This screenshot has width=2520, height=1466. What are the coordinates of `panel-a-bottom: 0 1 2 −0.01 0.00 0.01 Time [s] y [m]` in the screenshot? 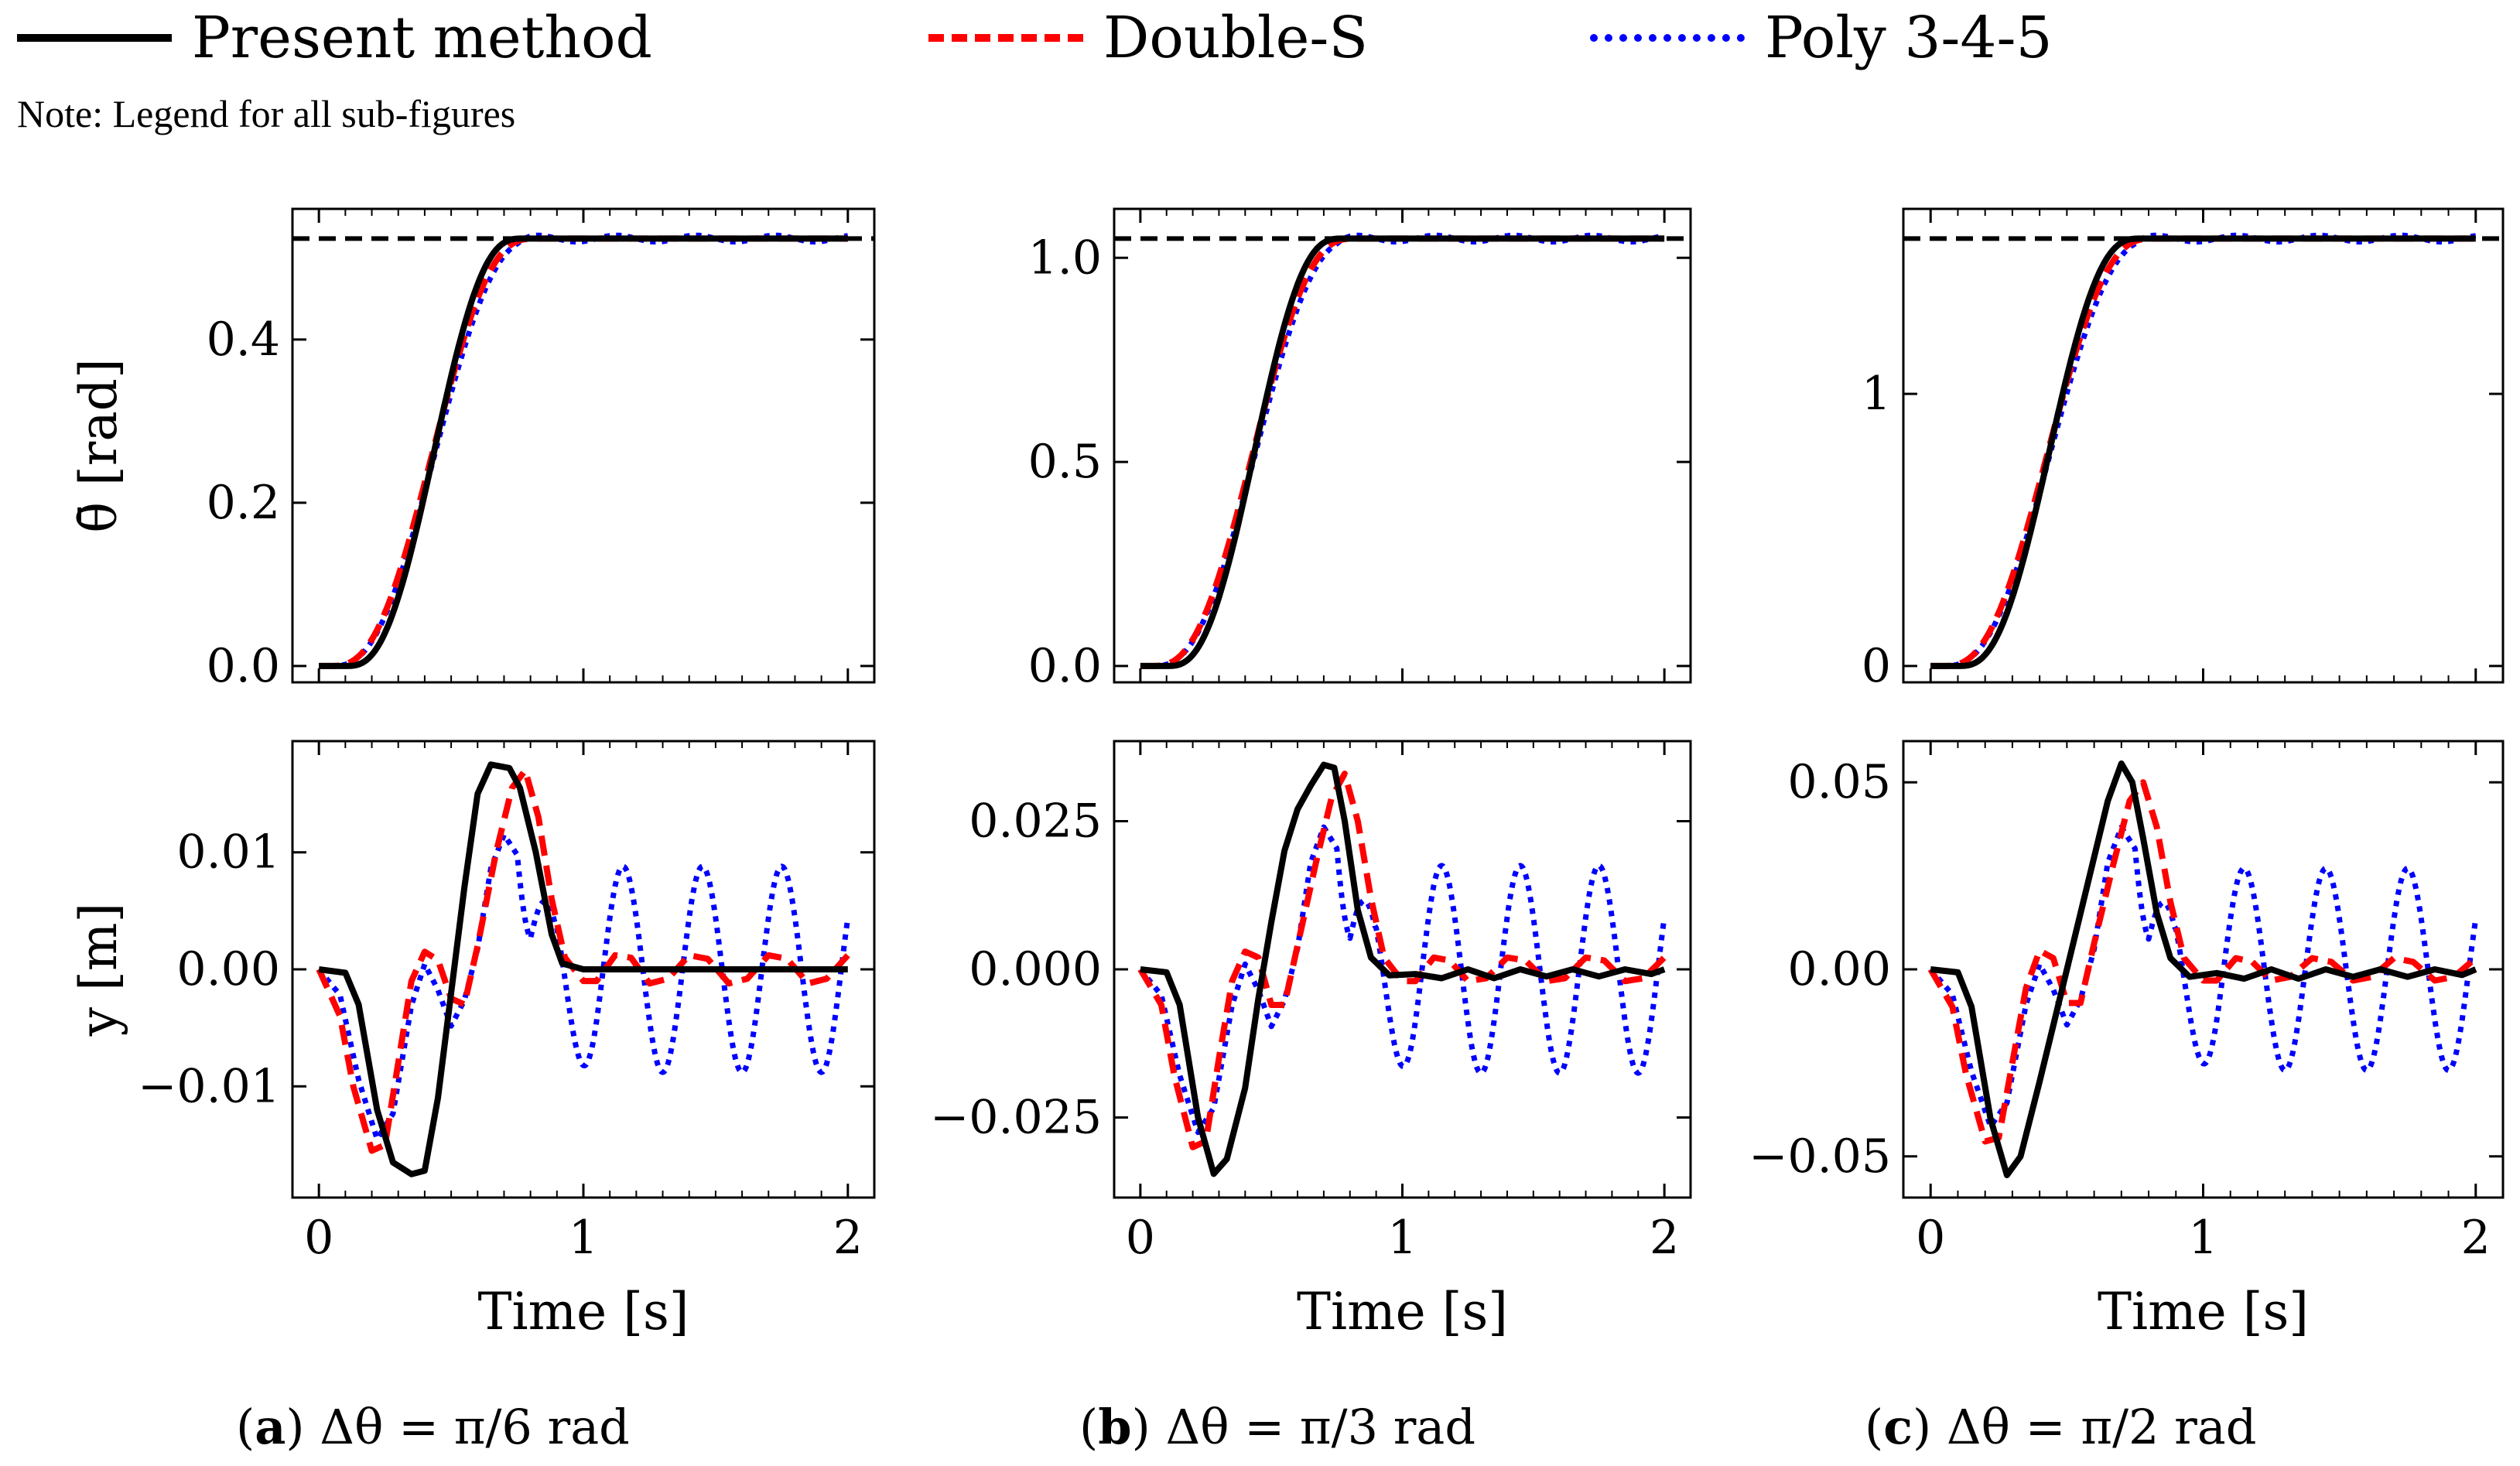 It's located at (472, 1040).